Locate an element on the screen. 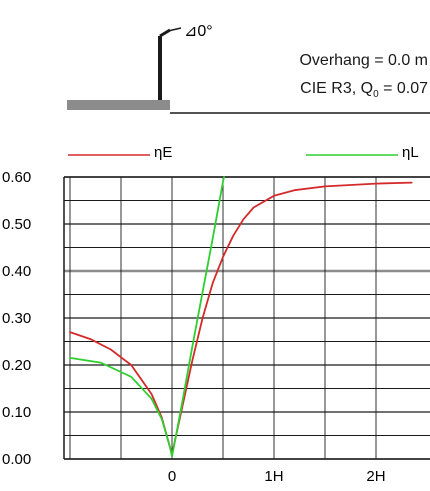 This screenshot has height=491, width=430. surface-label-suffix: = 0.07 is located at coordinates (403, 88).